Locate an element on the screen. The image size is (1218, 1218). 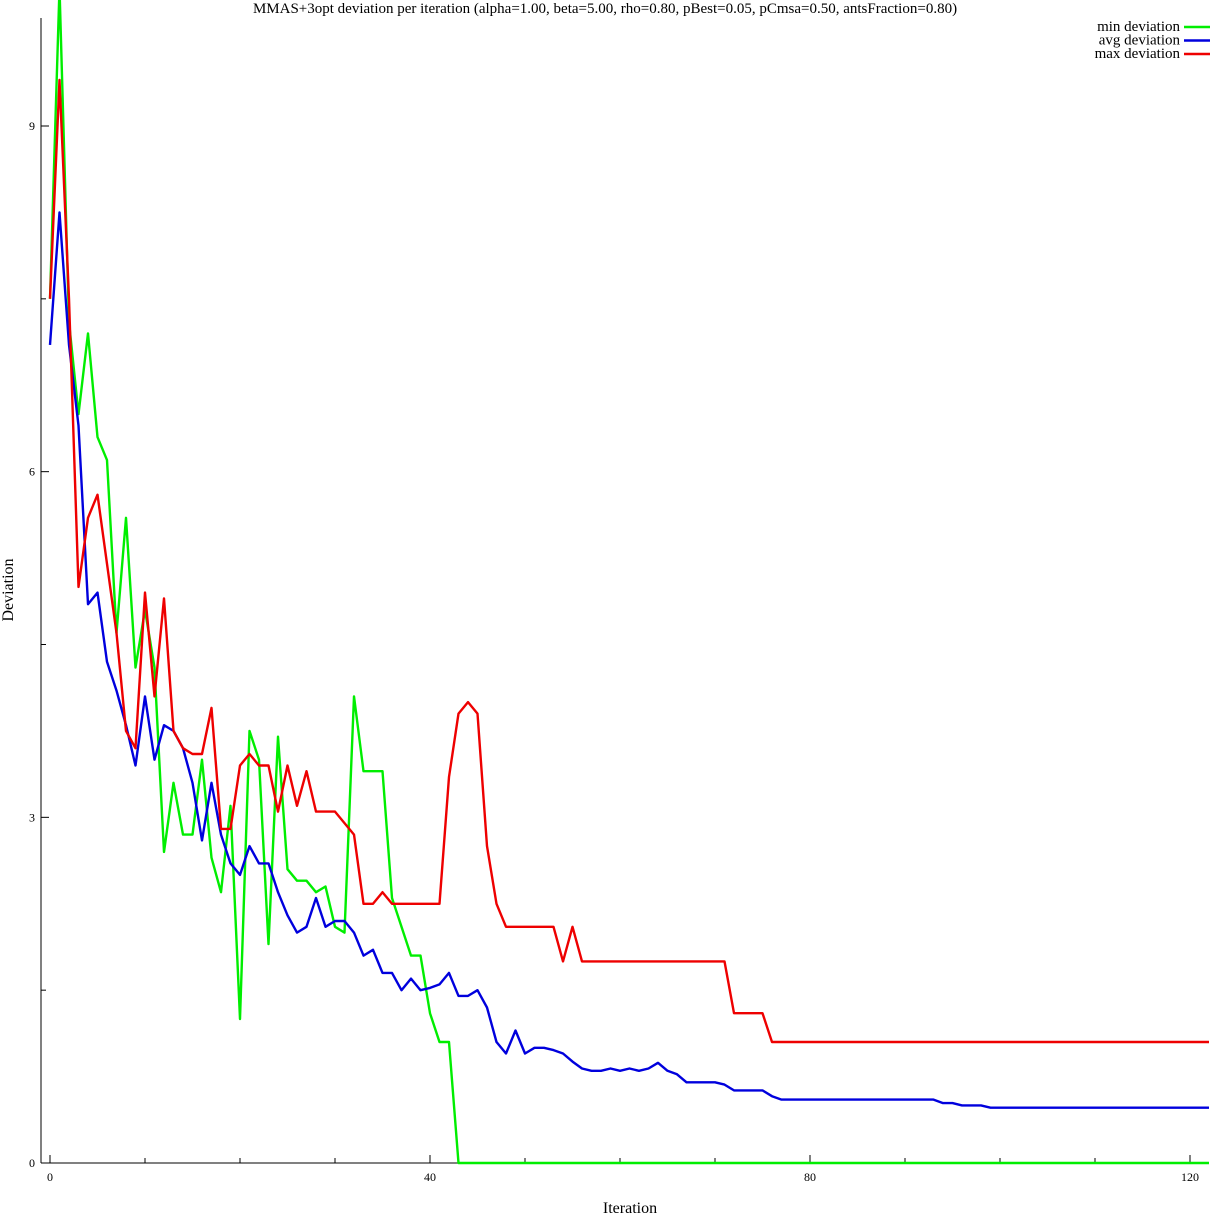
y-axis: 0 3 6 9 is located at coordinates (39, 594).